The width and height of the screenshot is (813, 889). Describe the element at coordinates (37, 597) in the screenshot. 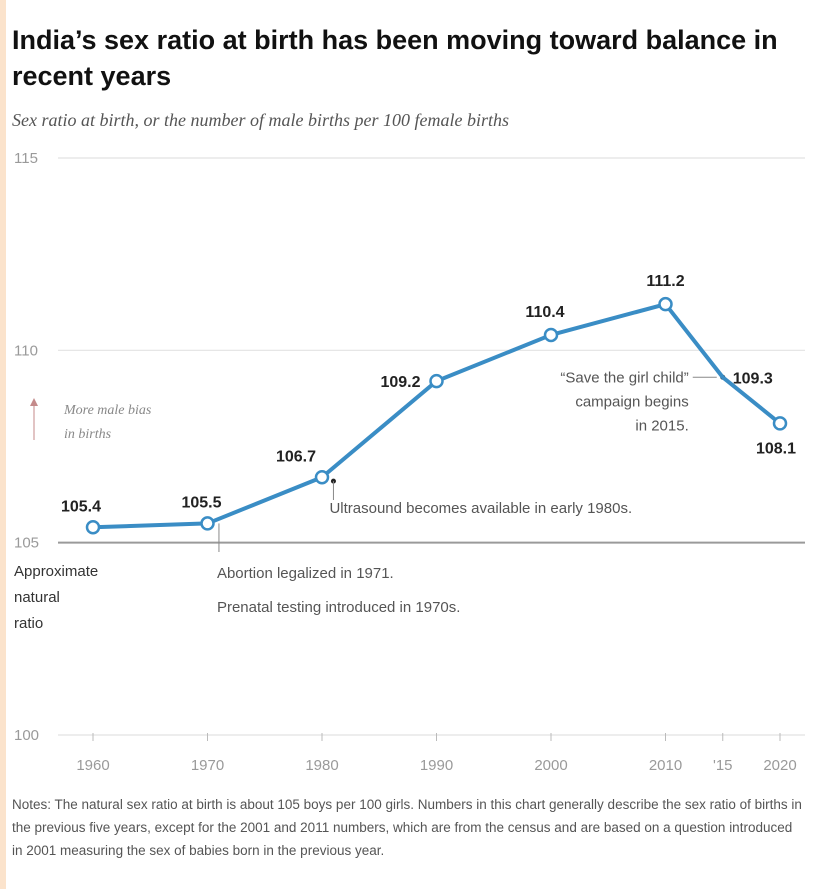

I see `natural-ratio-label-line: natural` at that location.